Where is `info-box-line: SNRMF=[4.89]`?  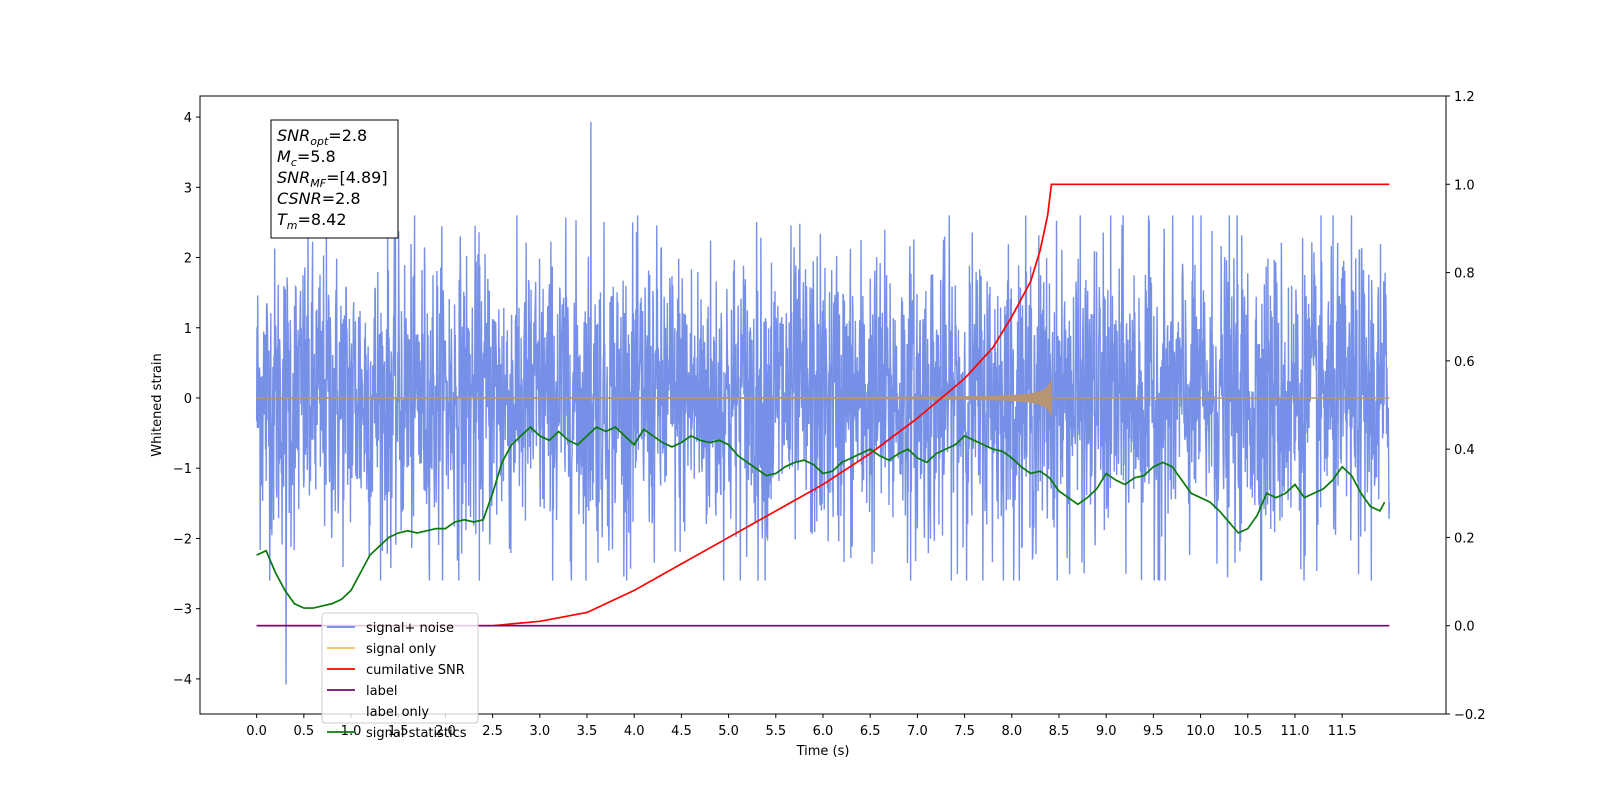 info-box-line: SNRMF=[4.89] is located at coordinates (332, 179).